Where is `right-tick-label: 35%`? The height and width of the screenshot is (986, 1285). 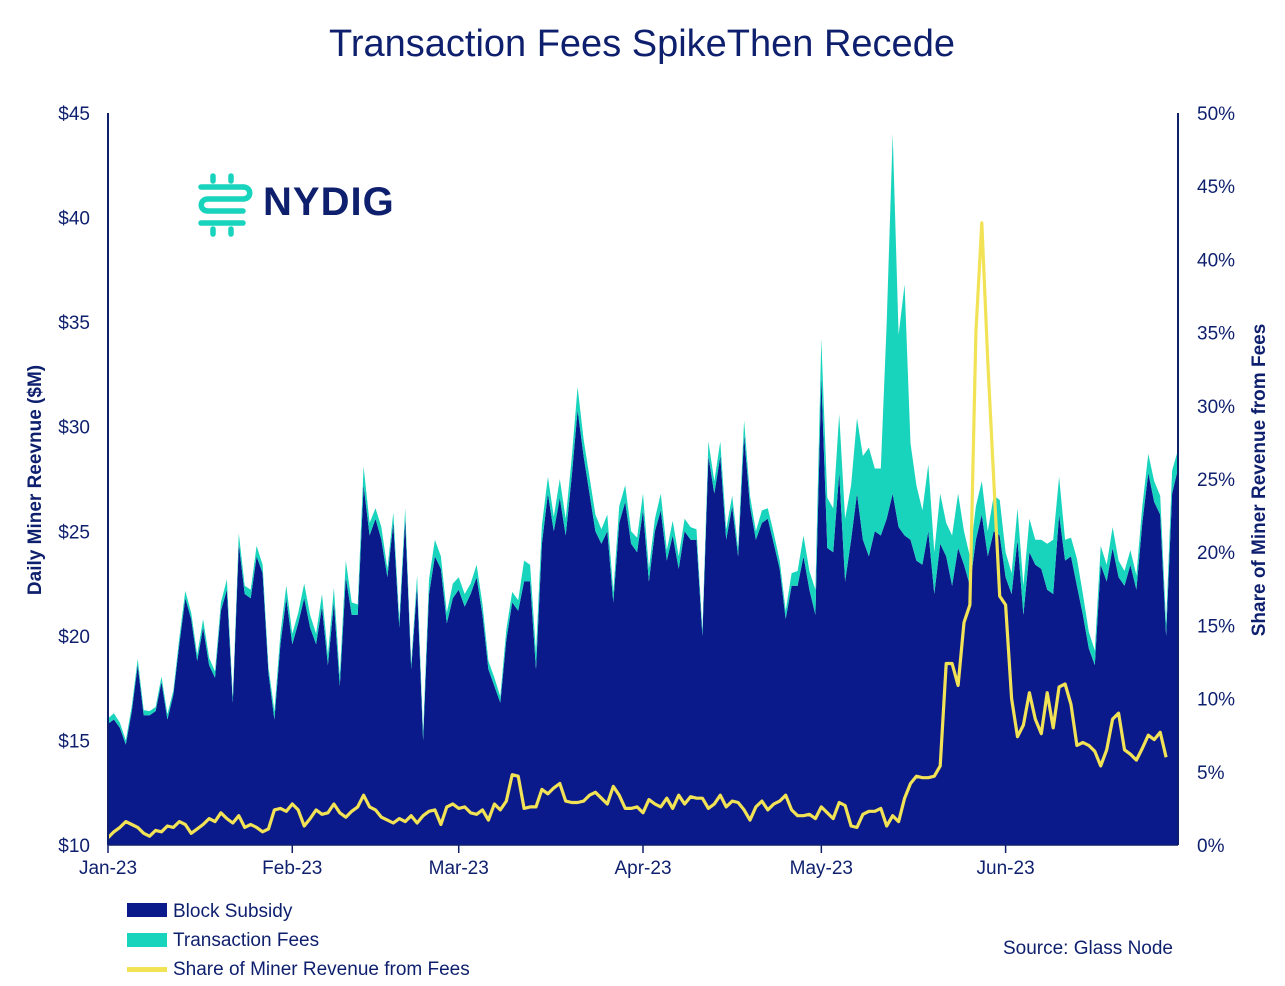 right-tick-label: 35% is located at coordinates (1216, 334).